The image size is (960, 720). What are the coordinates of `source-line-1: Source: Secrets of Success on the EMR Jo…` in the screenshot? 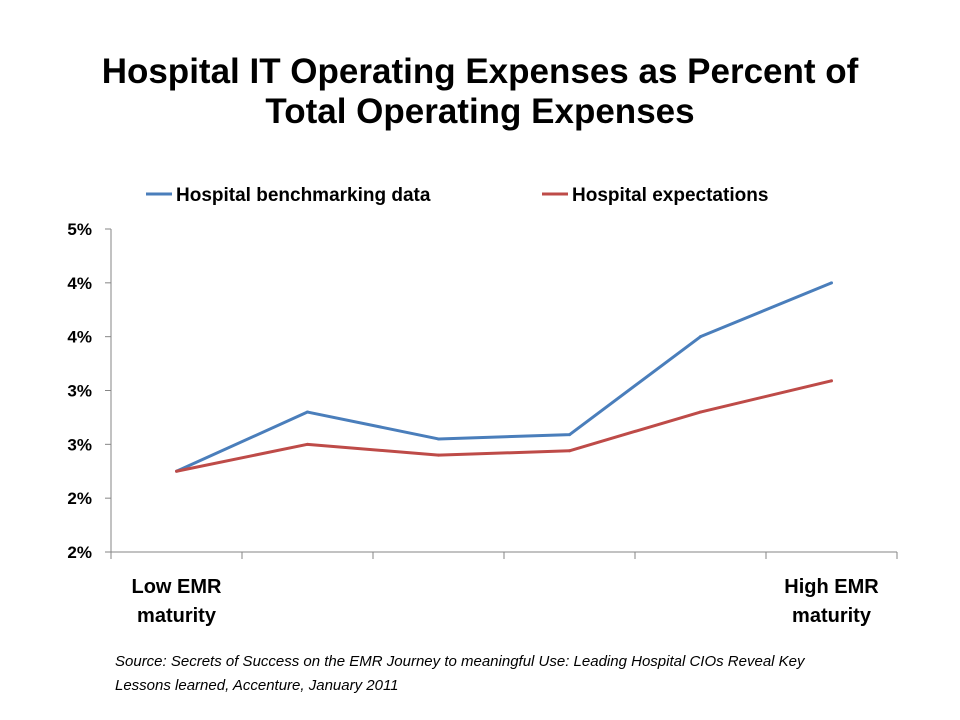 It's located at (460, 661).